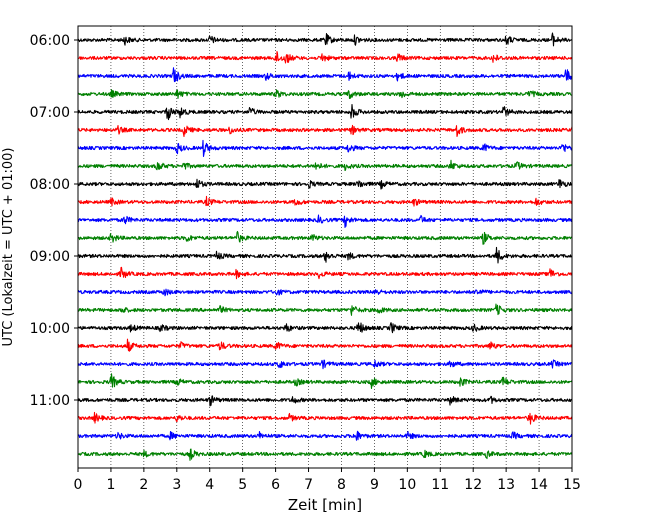  I want to click on x-tick-label: 12, so click(473, 485).